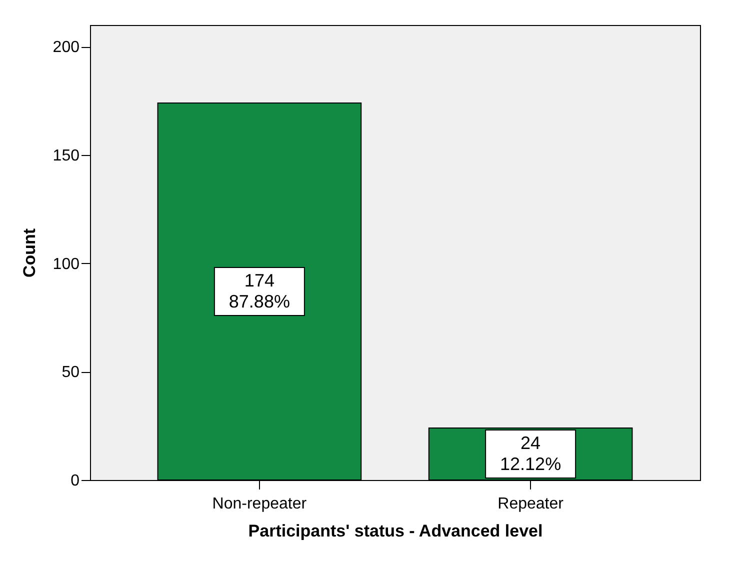  Describe the element at coordinates (259, 291) in the screenshot. I see `data-label: 174 87.88%` at that location.